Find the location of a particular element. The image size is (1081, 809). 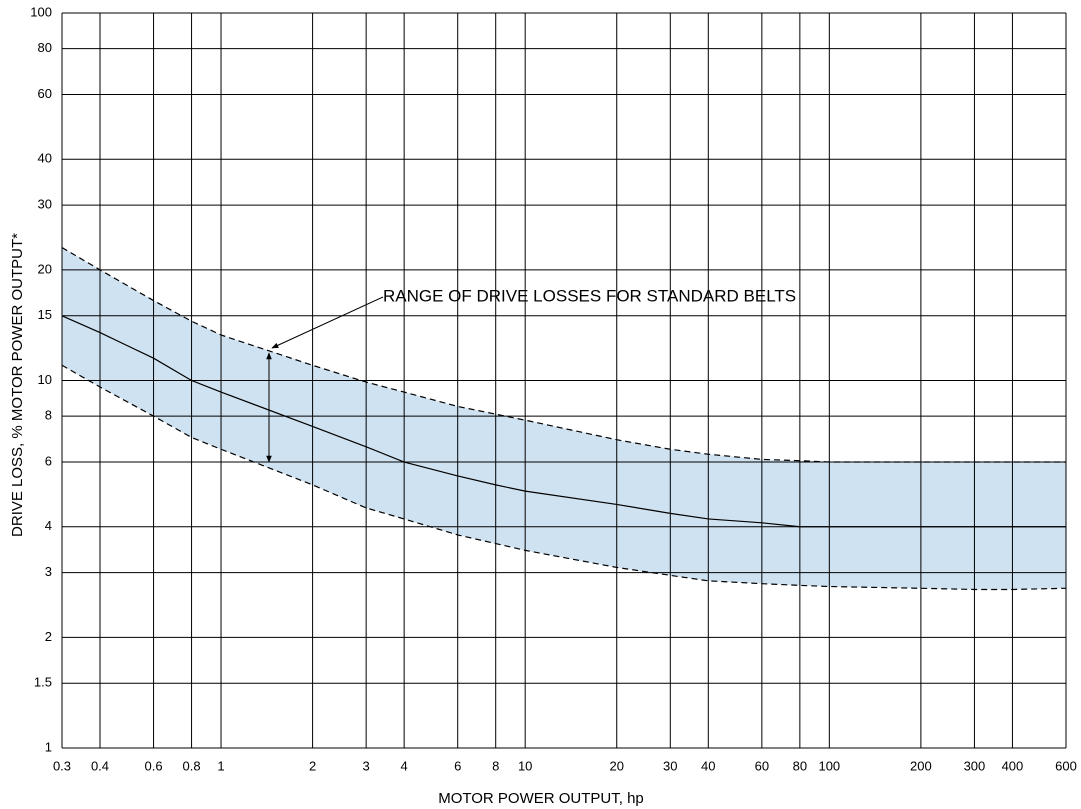

annotation: RANGE OF DRIVE LOSSES FOR STANDARD BELTS is located at coordinates (589, 295).